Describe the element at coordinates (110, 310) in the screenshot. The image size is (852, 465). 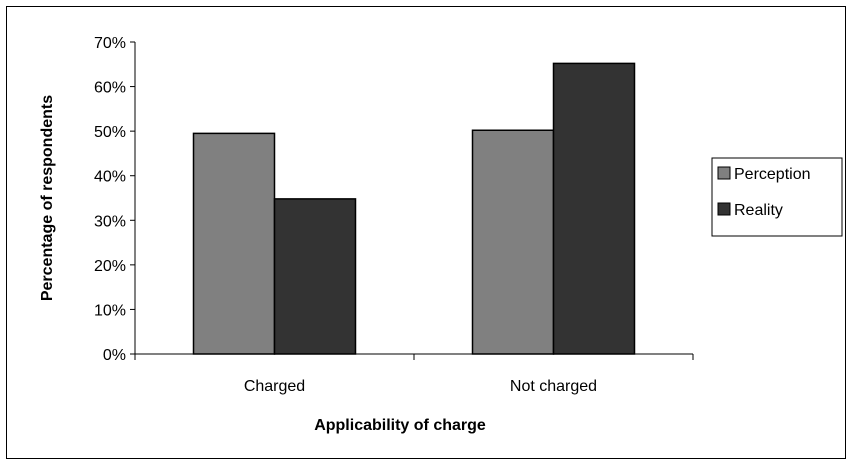
I see `y-tick-label: 10%` at that location.